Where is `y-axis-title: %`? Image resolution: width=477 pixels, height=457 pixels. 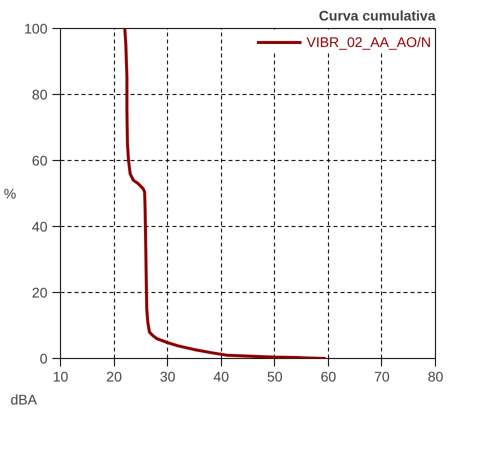
y-axis-title: % is located at coordinates (10, 194).